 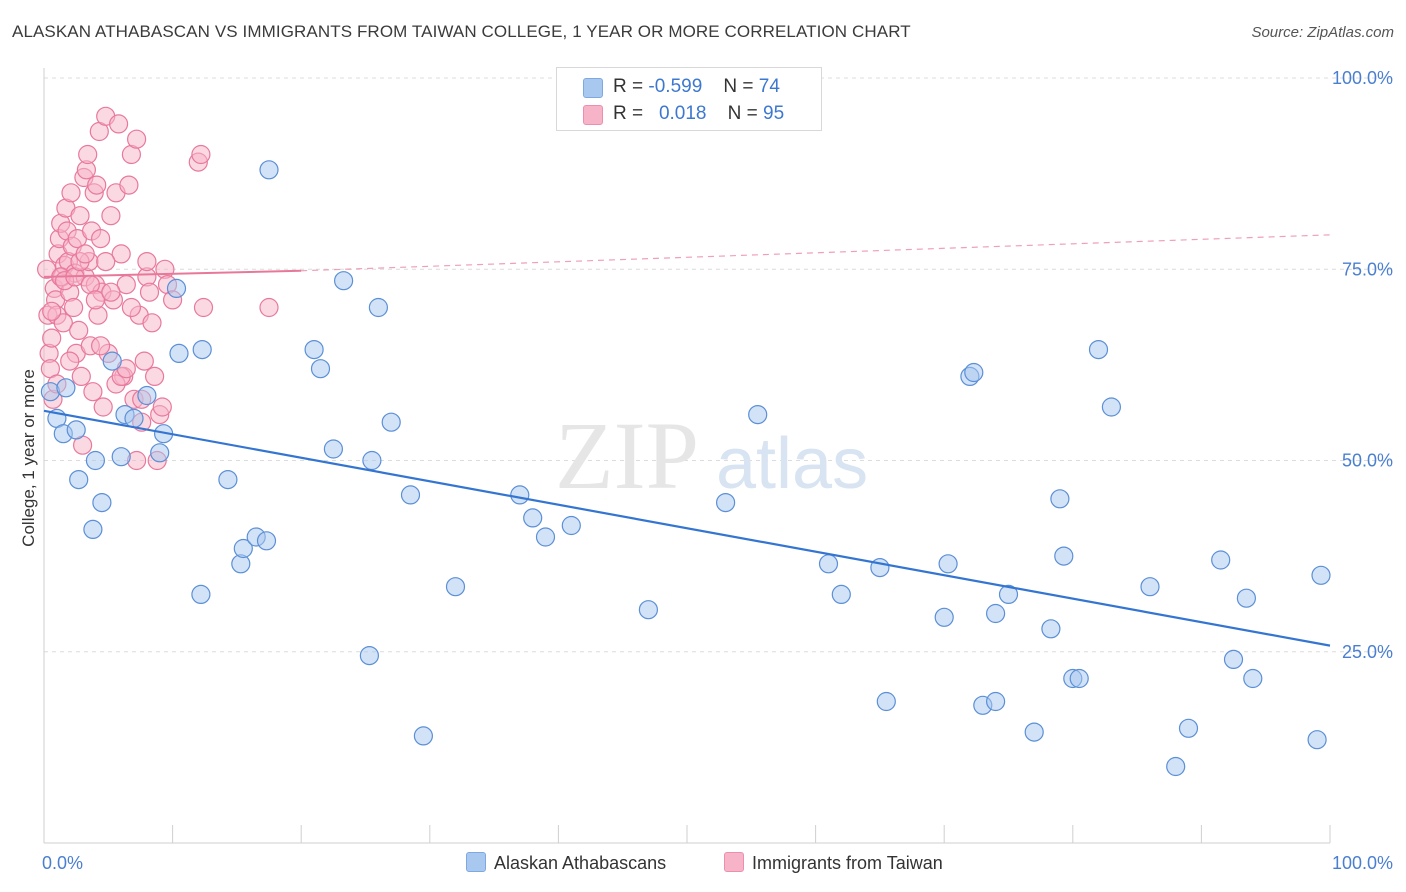 I want to click on y-tick-label: 100.0%, so click(x=1362, y=78).